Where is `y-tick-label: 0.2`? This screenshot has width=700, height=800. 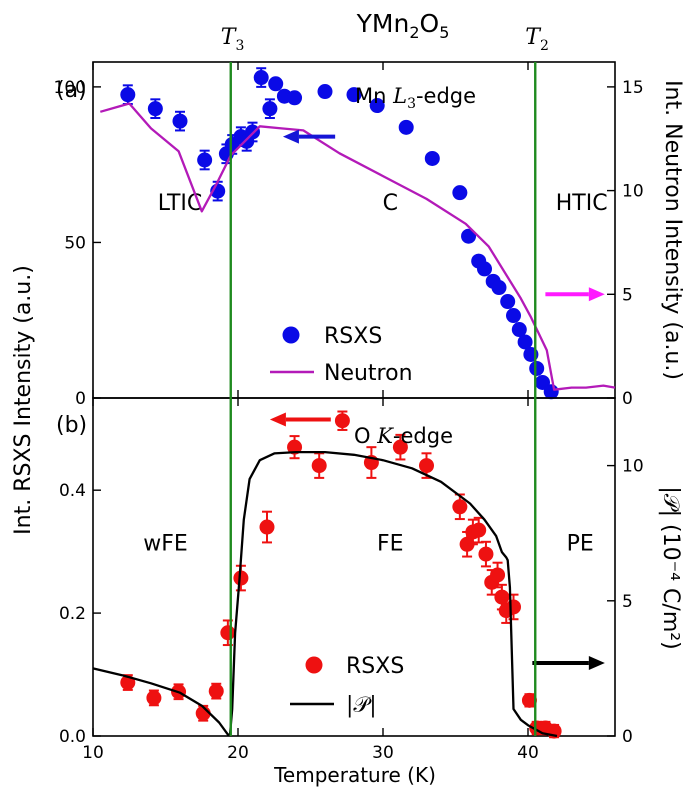 y-tick-label: 0.2 is located at coordinates (72, 614).